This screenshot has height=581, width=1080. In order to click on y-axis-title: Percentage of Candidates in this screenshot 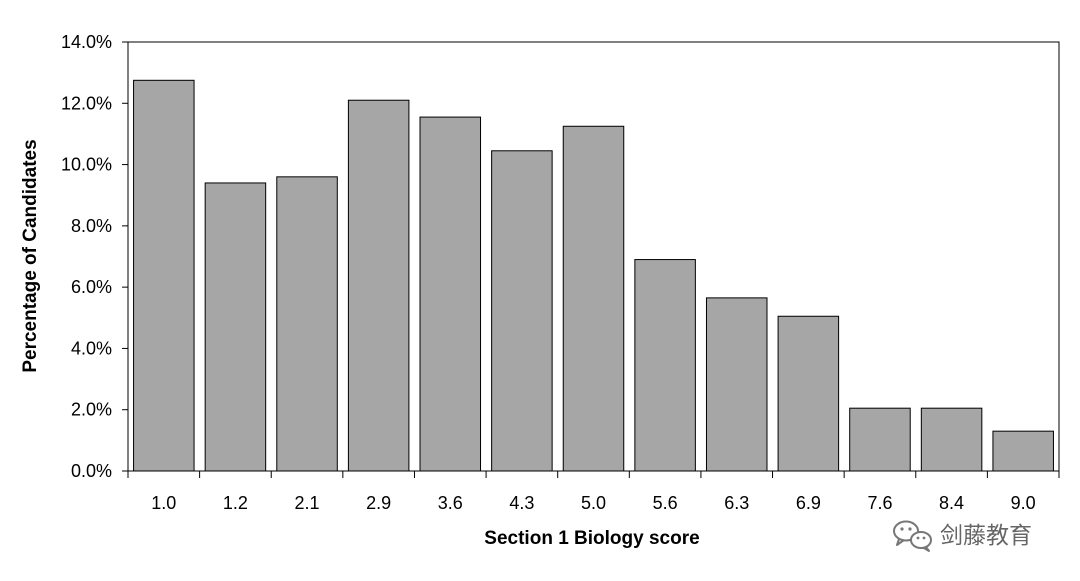, I will do `click(30, 255)`.